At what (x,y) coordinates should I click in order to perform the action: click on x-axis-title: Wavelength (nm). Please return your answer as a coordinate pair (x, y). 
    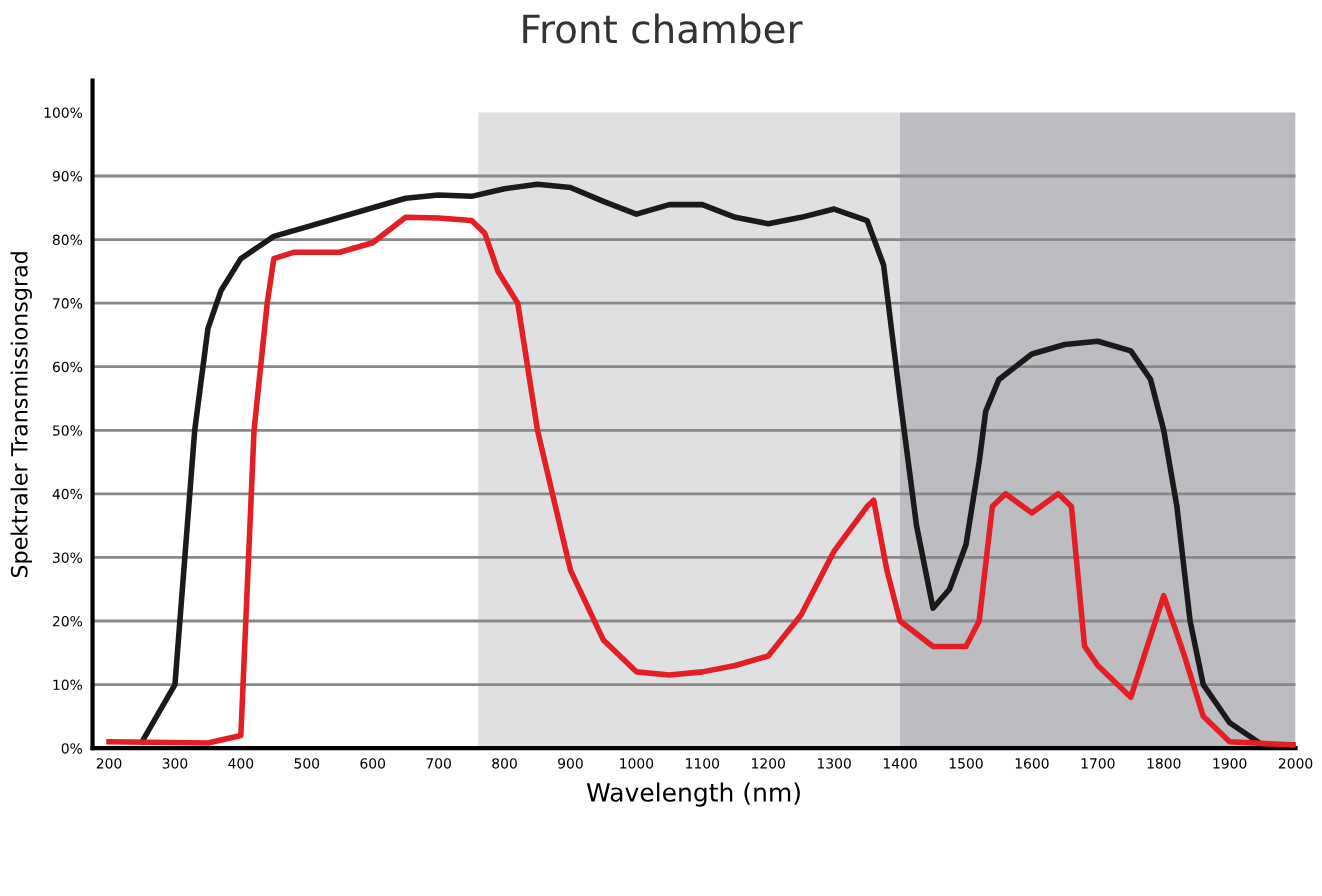
    Looking at the image, I should click on (693, 794).